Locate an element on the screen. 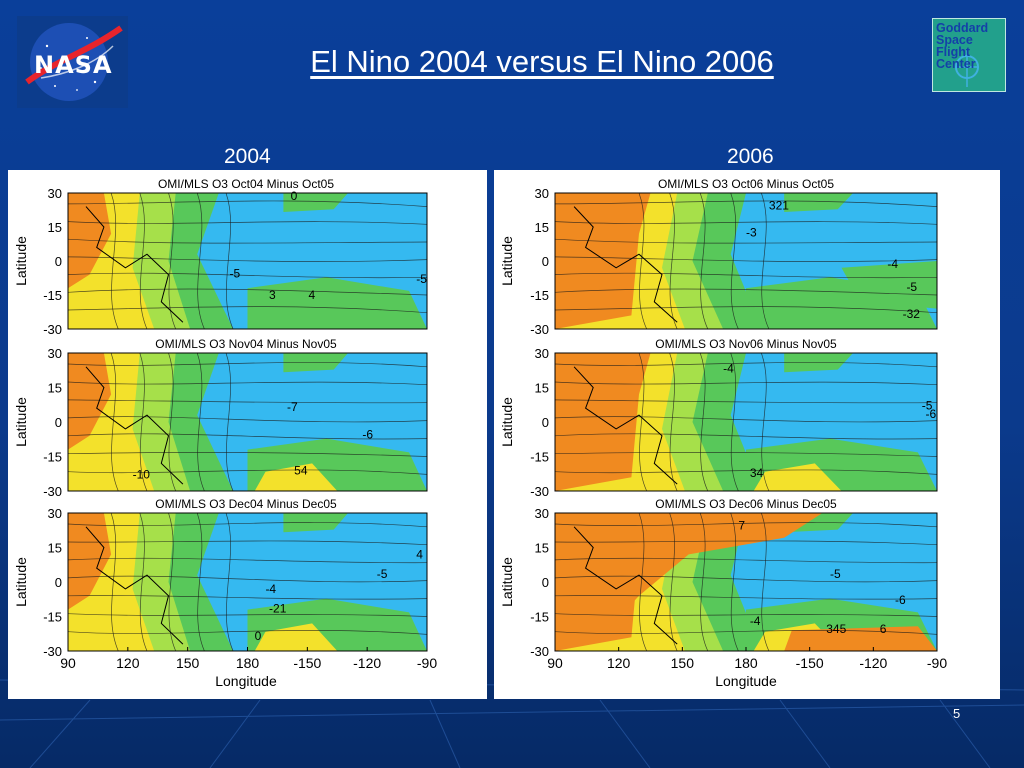 The image size is (1024, 768). lon-tick-label: 90 is located at coordinates (555, 663).